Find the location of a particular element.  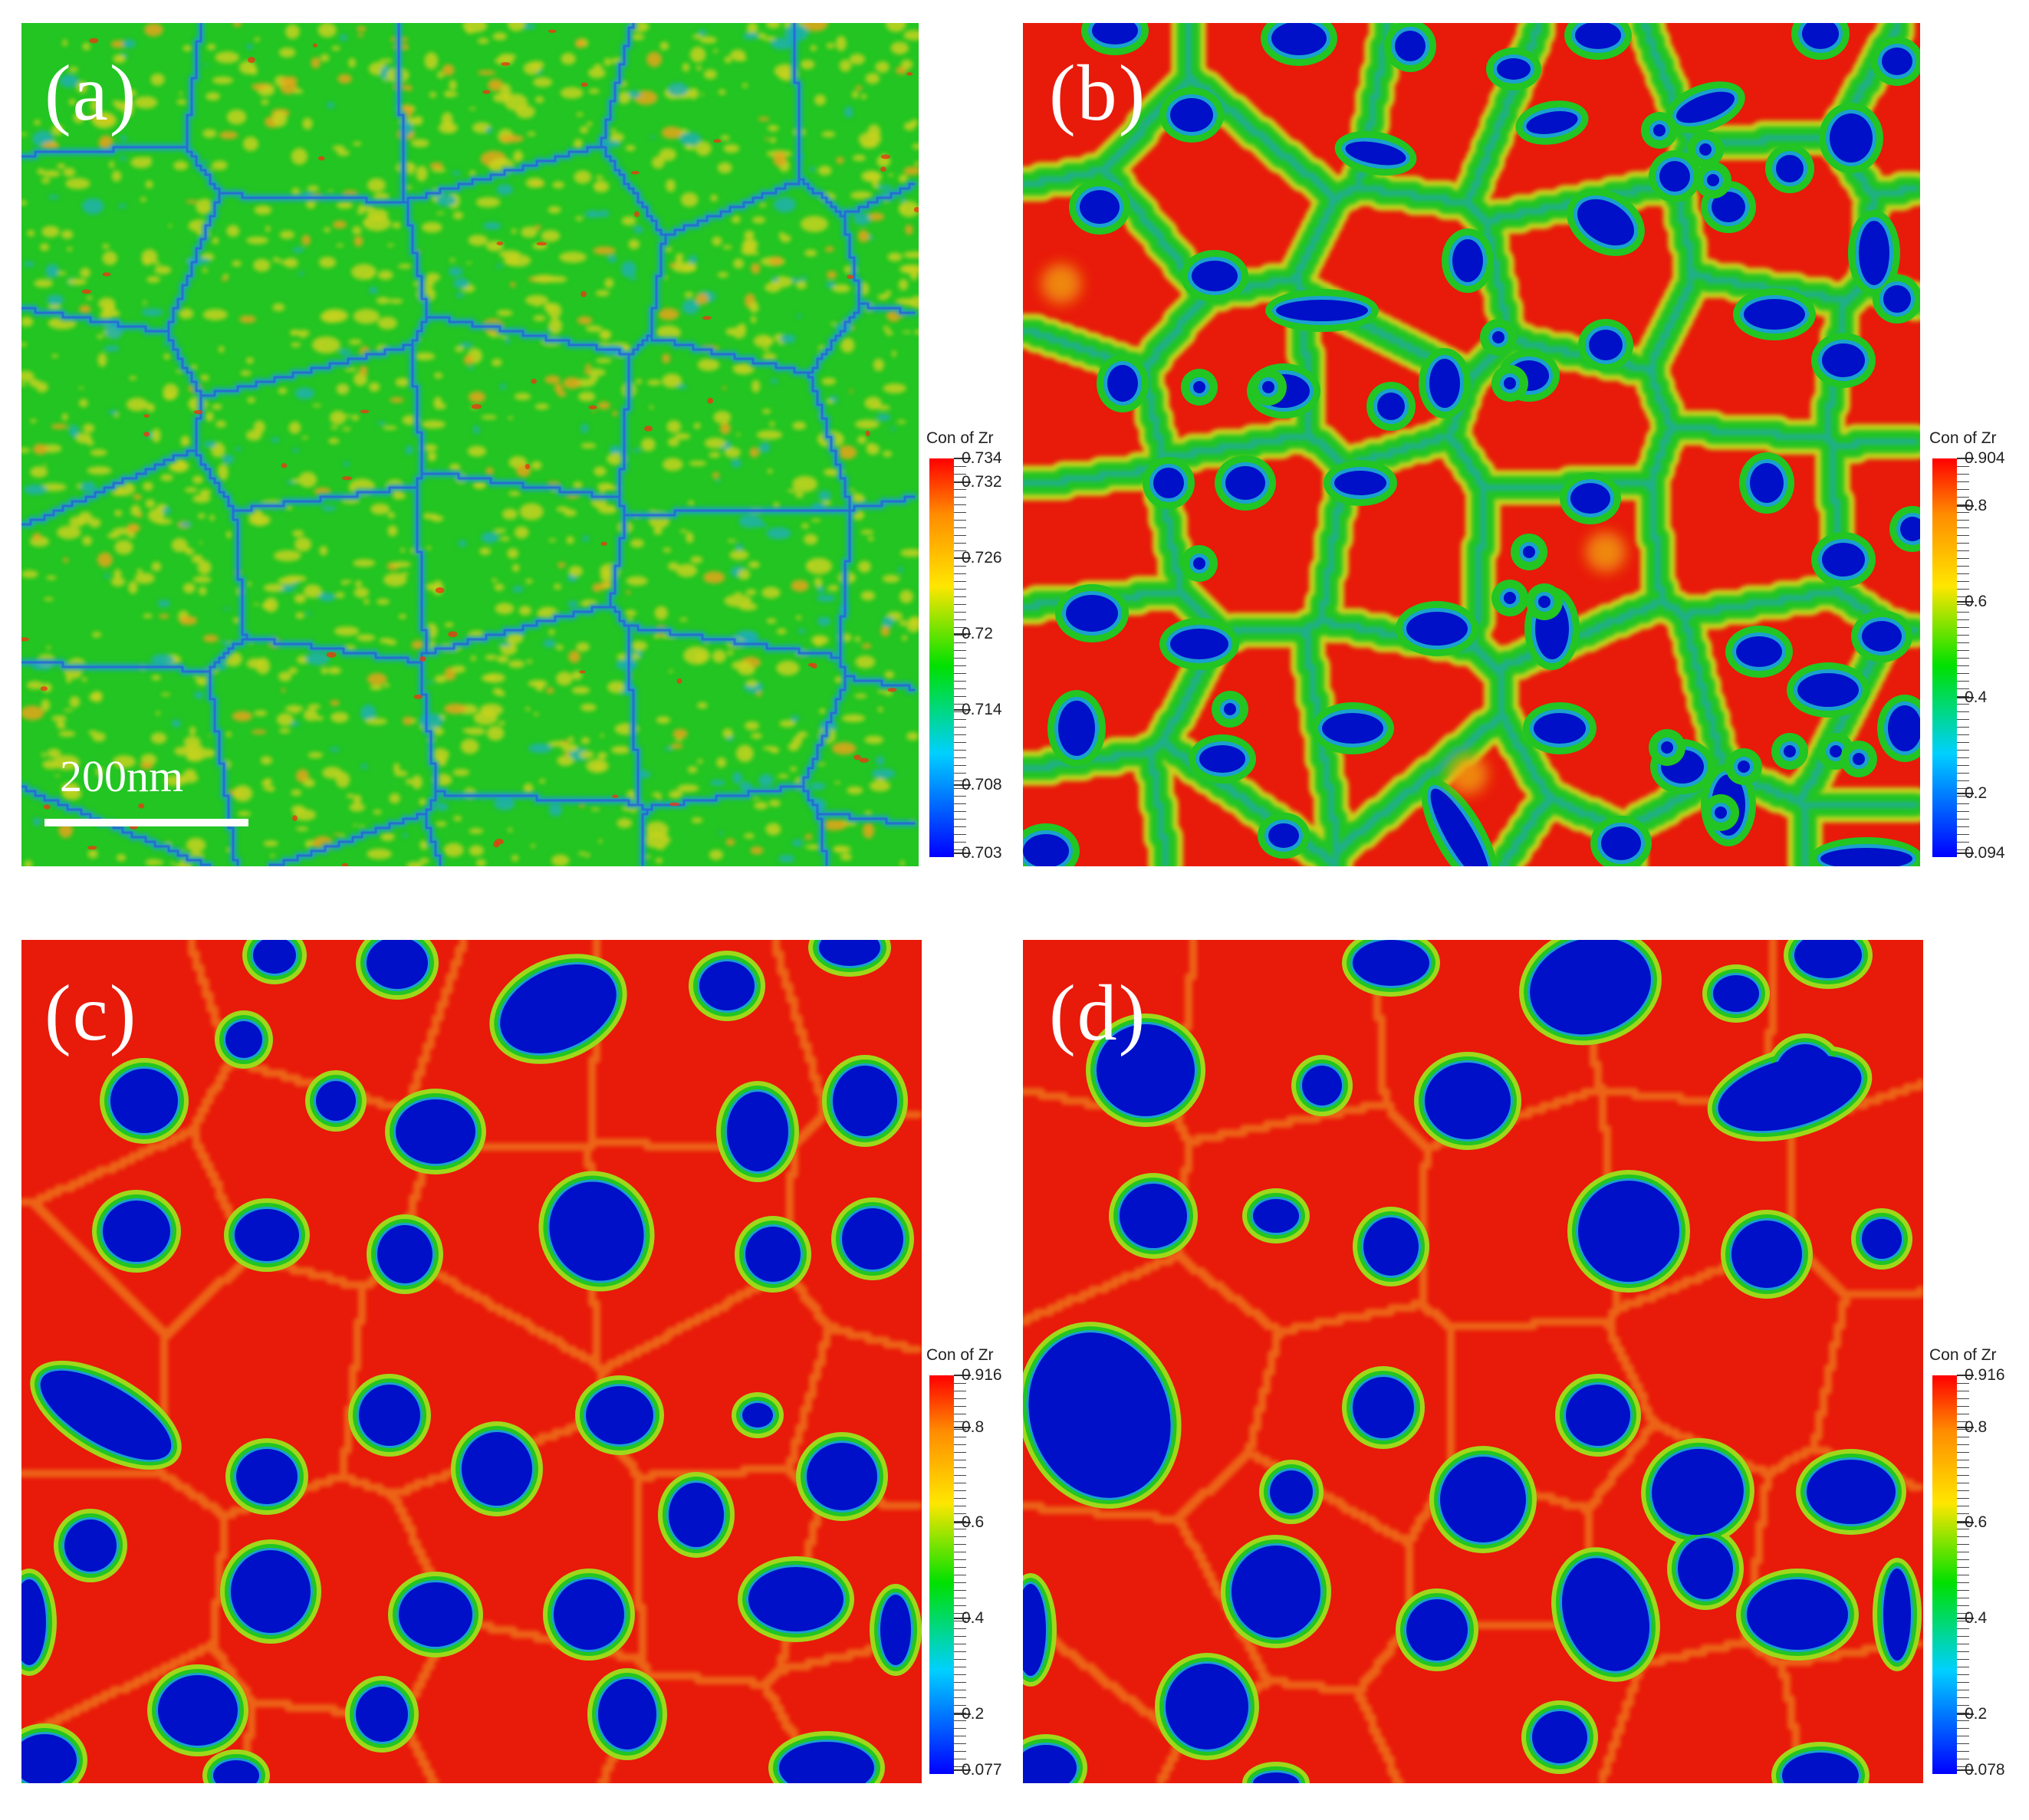

colorbar-b is located at coordinates (1945, 657).